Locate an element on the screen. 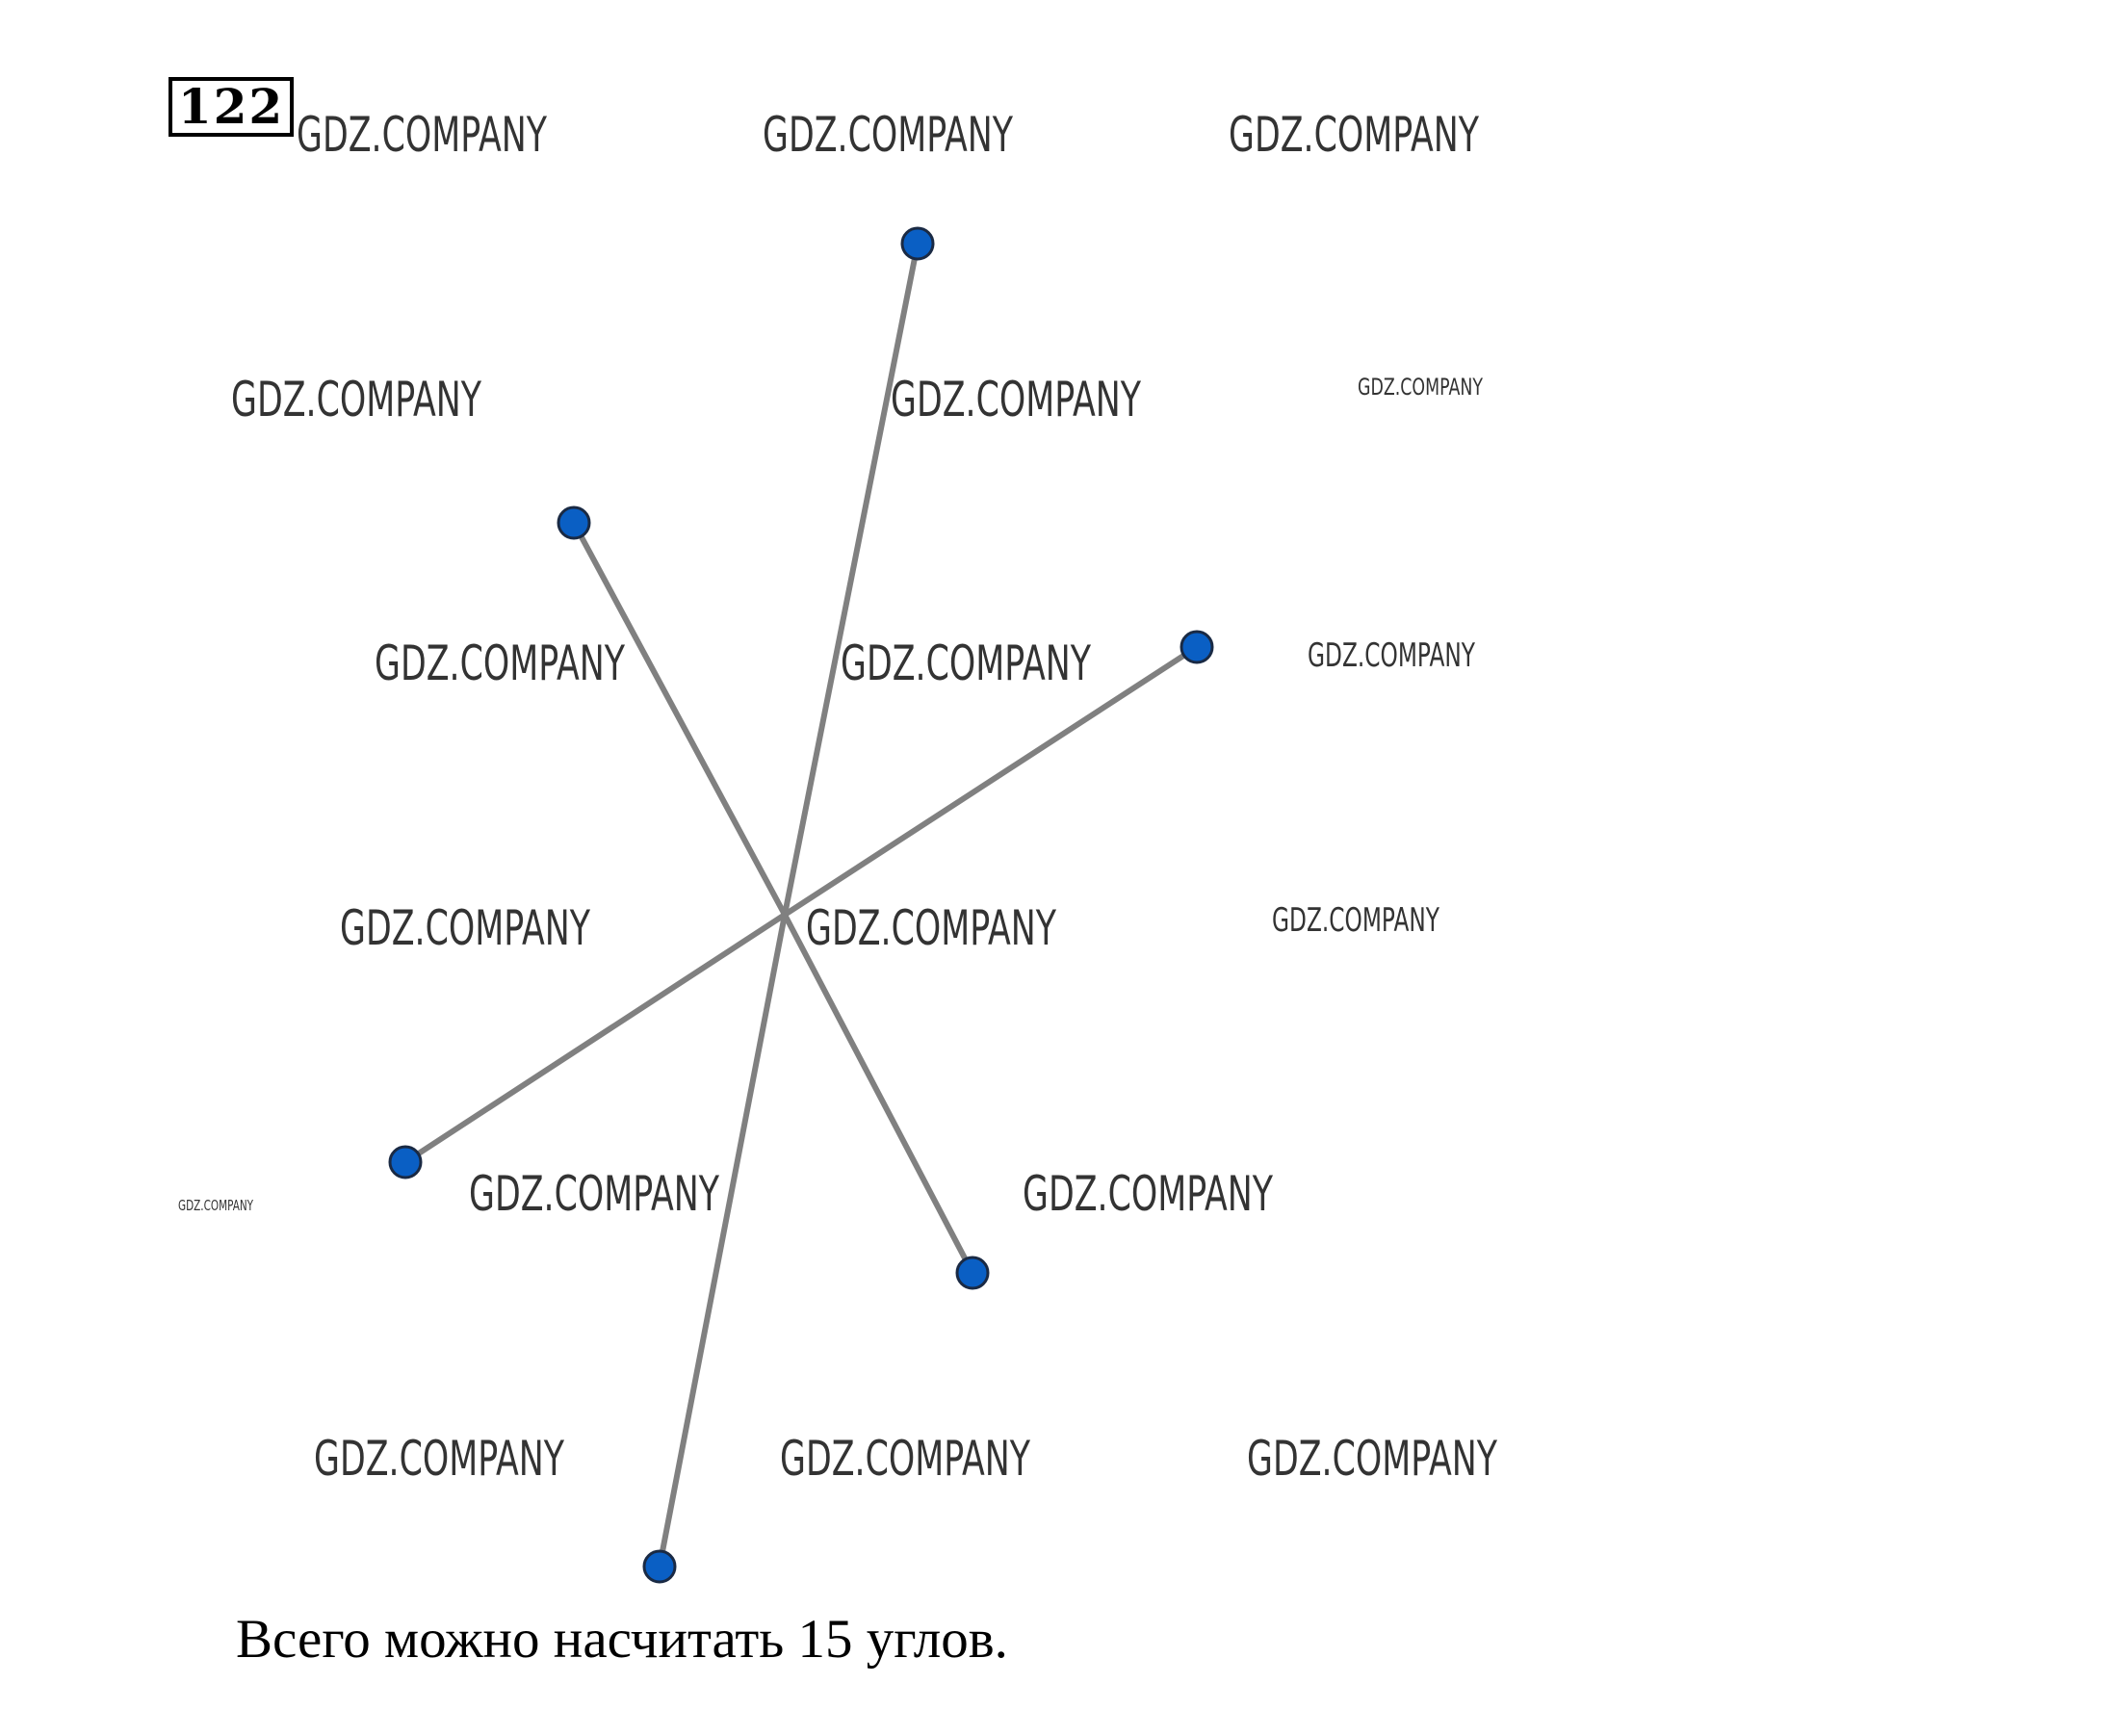 This screenshot has height=1736, width=2126. ray-lower-right-endpoint is located at coordinates (972, 1273).